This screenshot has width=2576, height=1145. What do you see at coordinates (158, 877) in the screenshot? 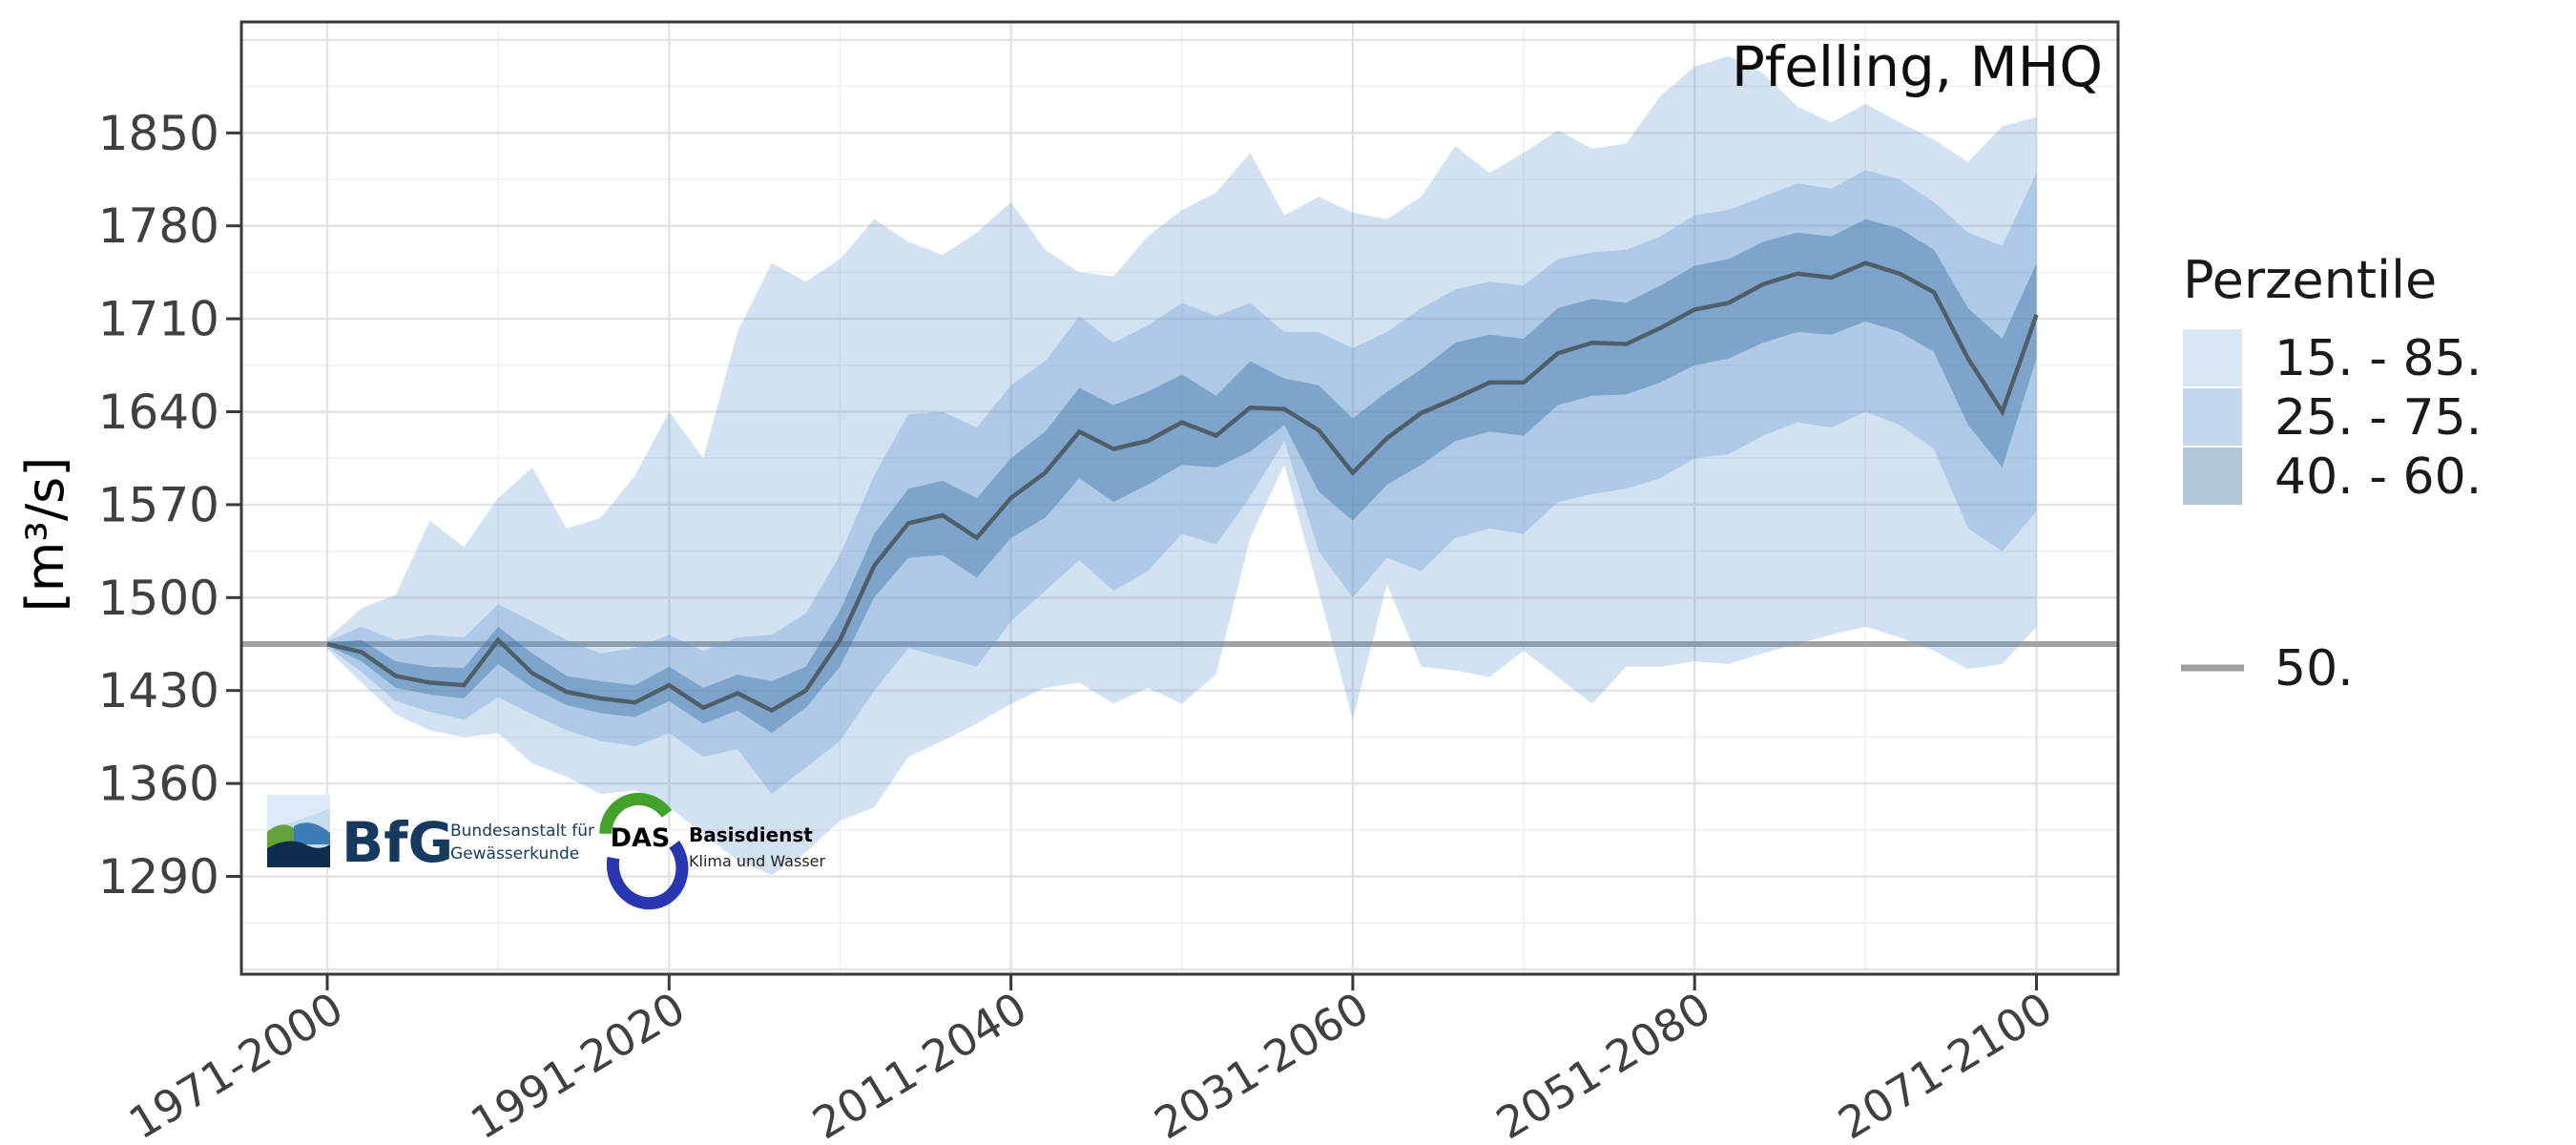
I see `y-tick-label: 1290` at bounding box center [158, 877].